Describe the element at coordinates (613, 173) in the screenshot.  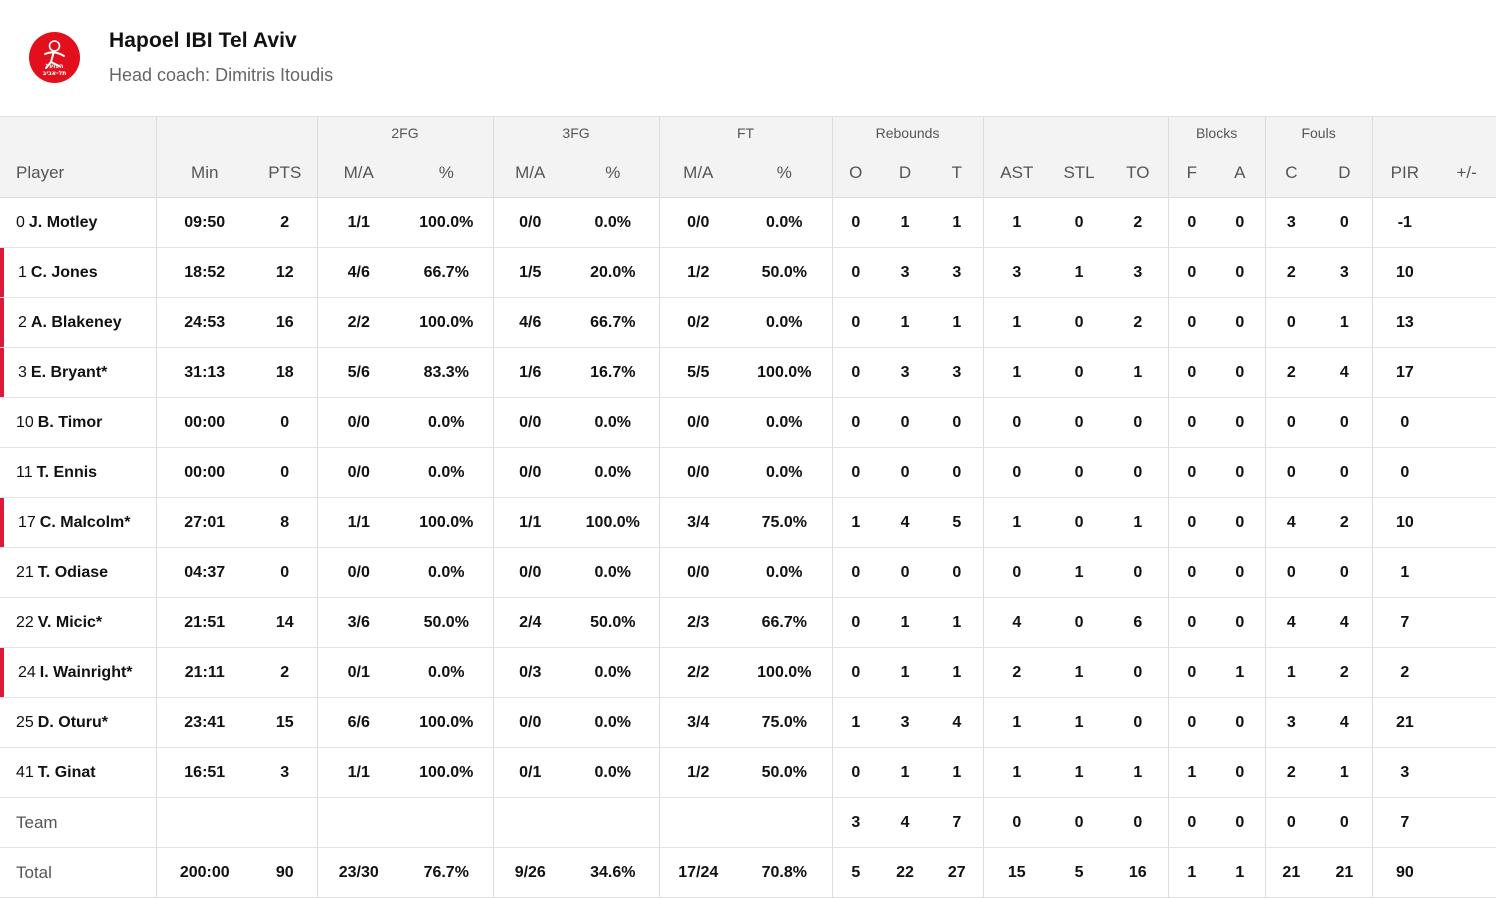
I see `col-3fg-pct: %` at that location.